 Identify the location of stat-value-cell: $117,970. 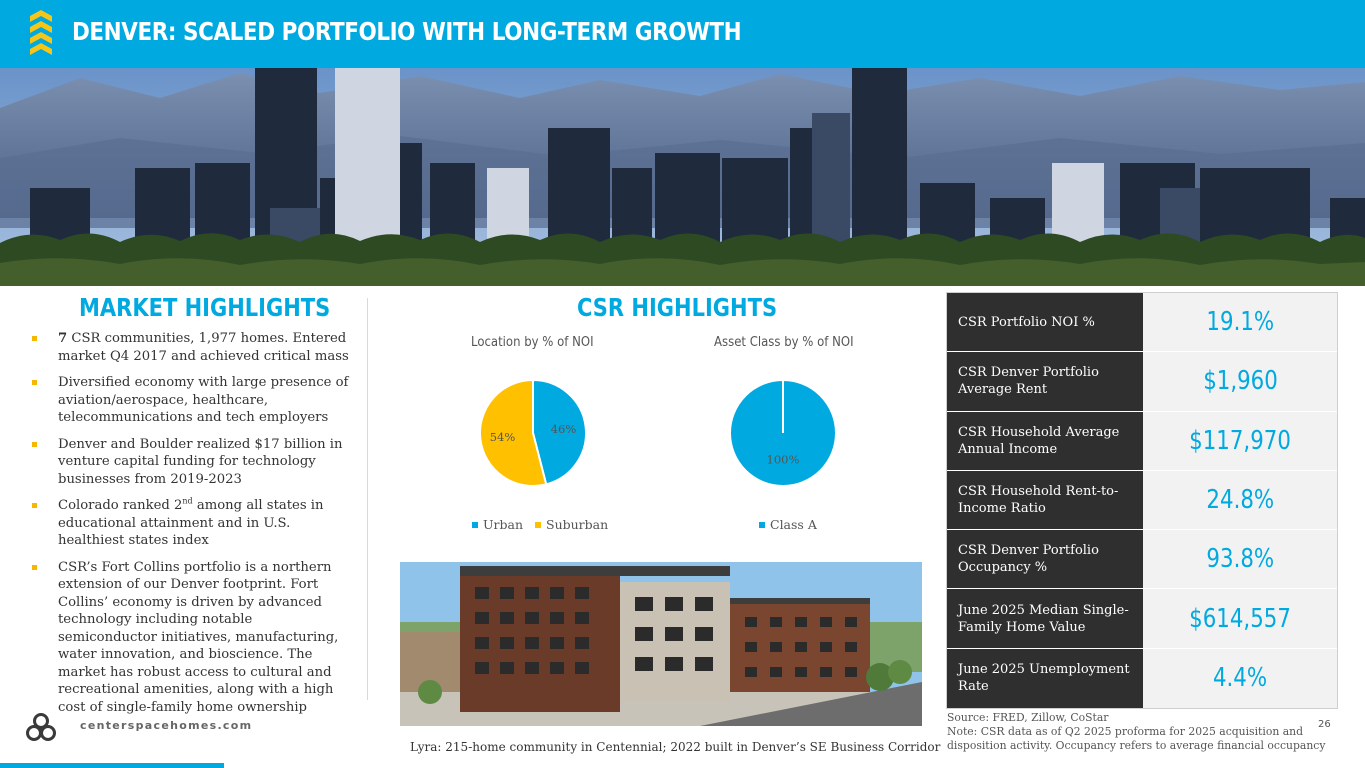
(1240, 440).